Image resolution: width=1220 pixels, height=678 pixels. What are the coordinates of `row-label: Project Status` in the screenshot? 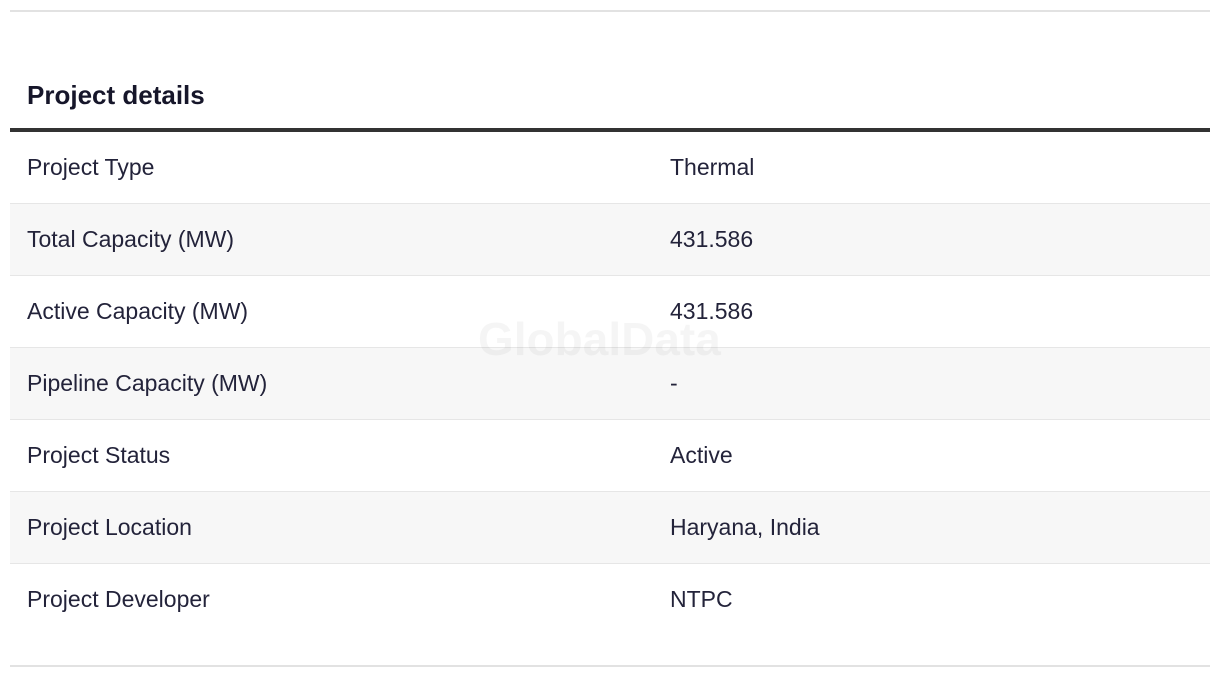 It's located at (99, 455).